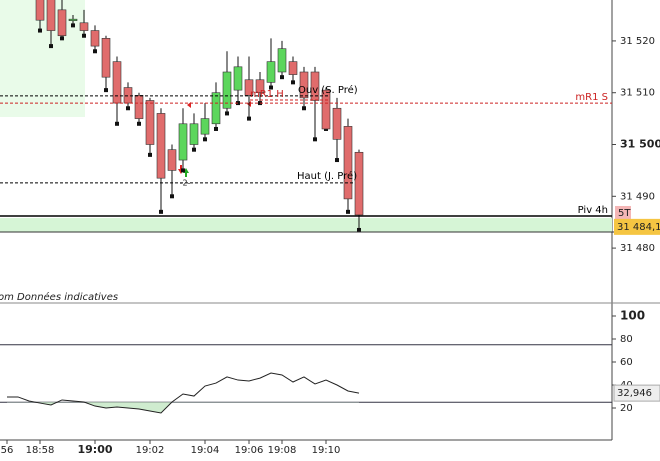 The width and height of the screenshot is (660, 461). Describe the element at coordinates (267, 94) in the screenshot. I see `level-label: mR1 H` at that location.